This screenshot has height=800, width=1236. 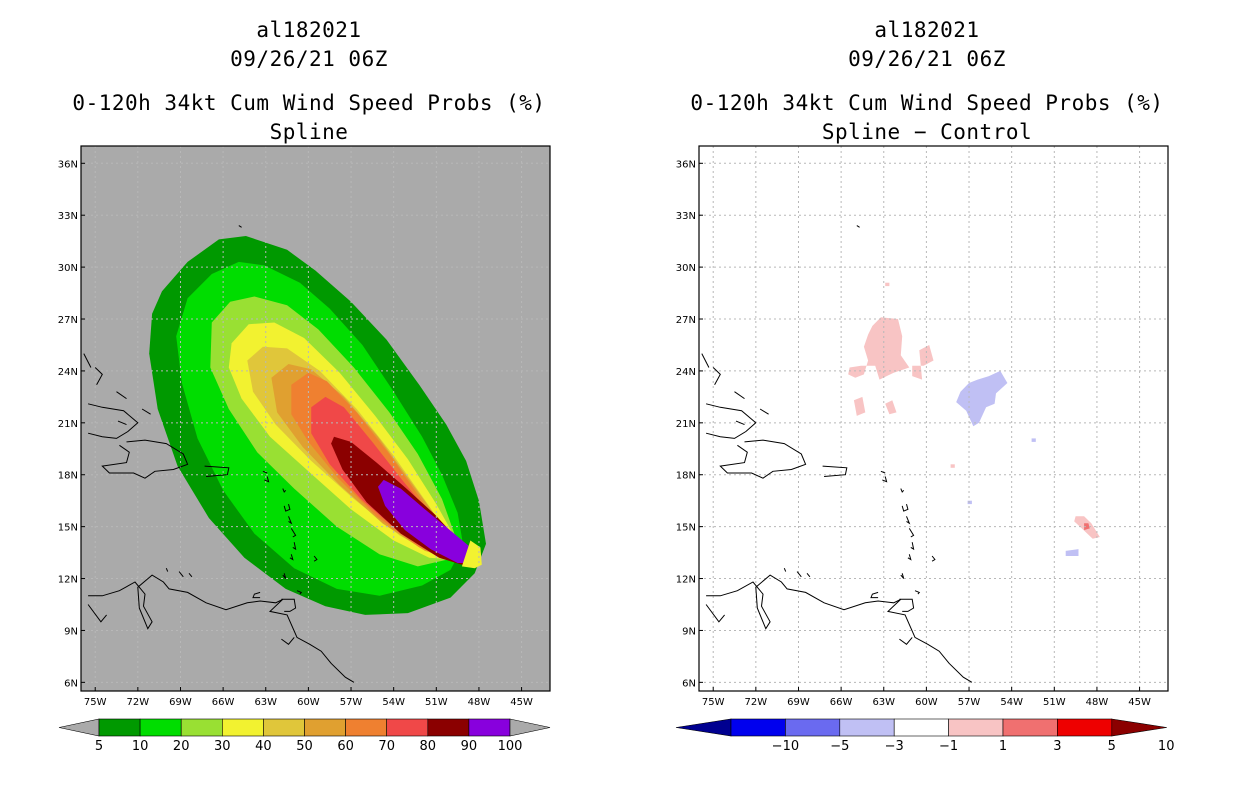 I want to click on x-tick-label: 75W, so click(x=713, y=702).